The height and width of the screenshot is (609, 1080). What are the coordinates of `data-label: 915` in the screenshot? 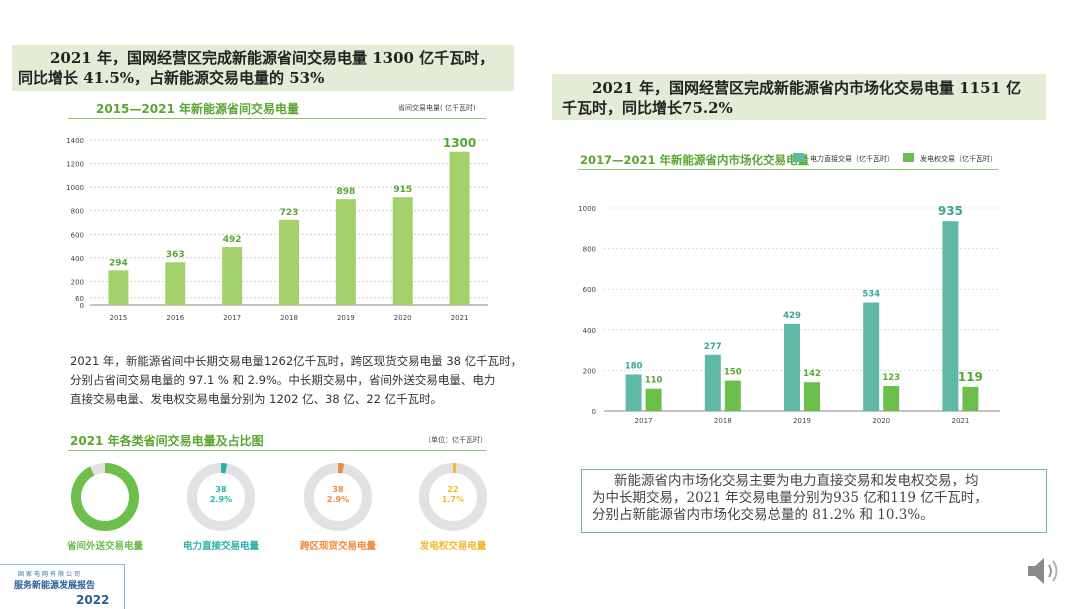 It's located at (402, 190).